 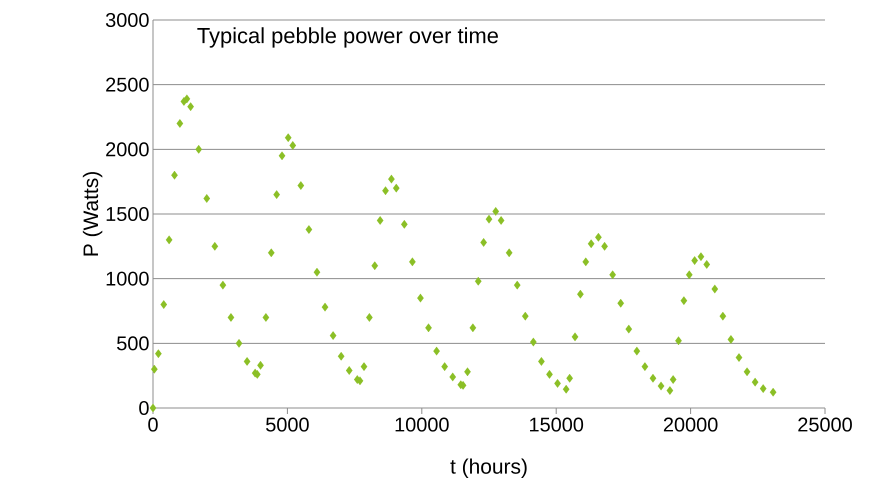 I want to click on y-tick-label: 1500, so click(x=127, y=214).